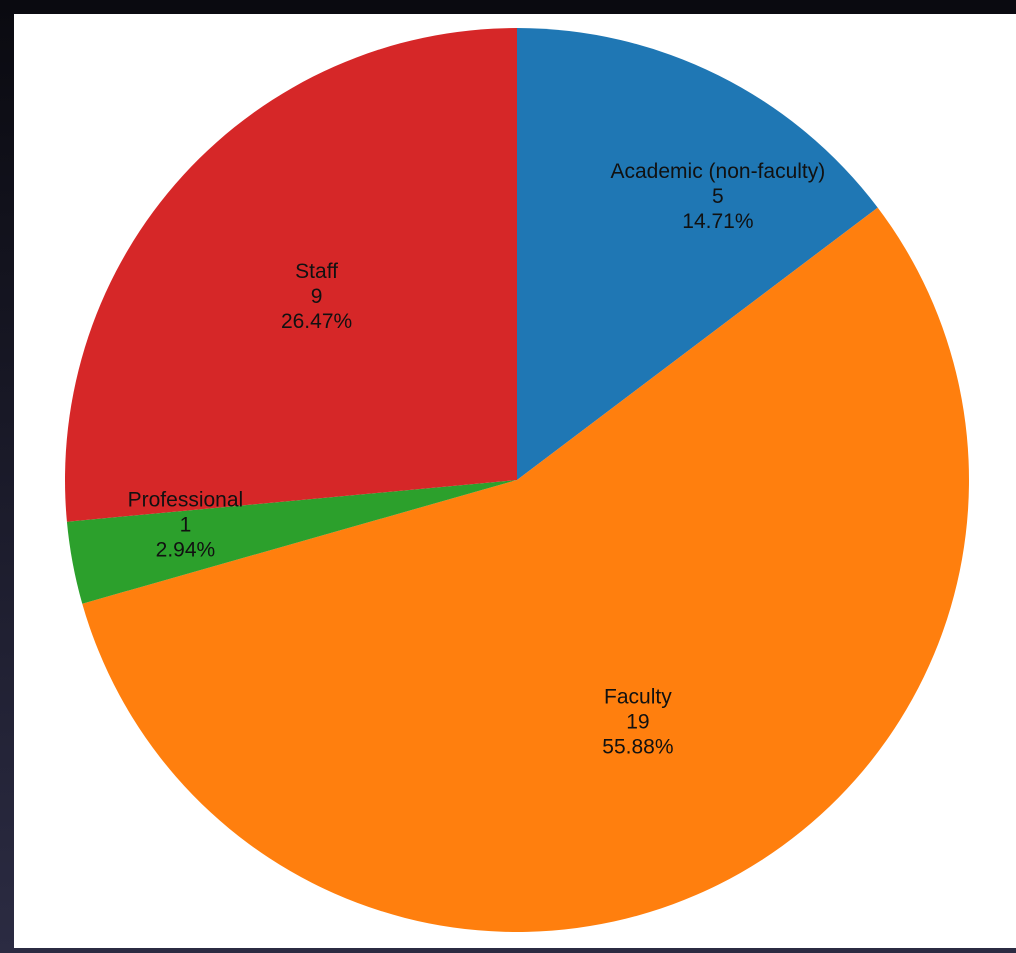 The height and width of the screenshot is (953, 1016). I want to click on slice-percent-label: 26.47%, so click(316, 321).